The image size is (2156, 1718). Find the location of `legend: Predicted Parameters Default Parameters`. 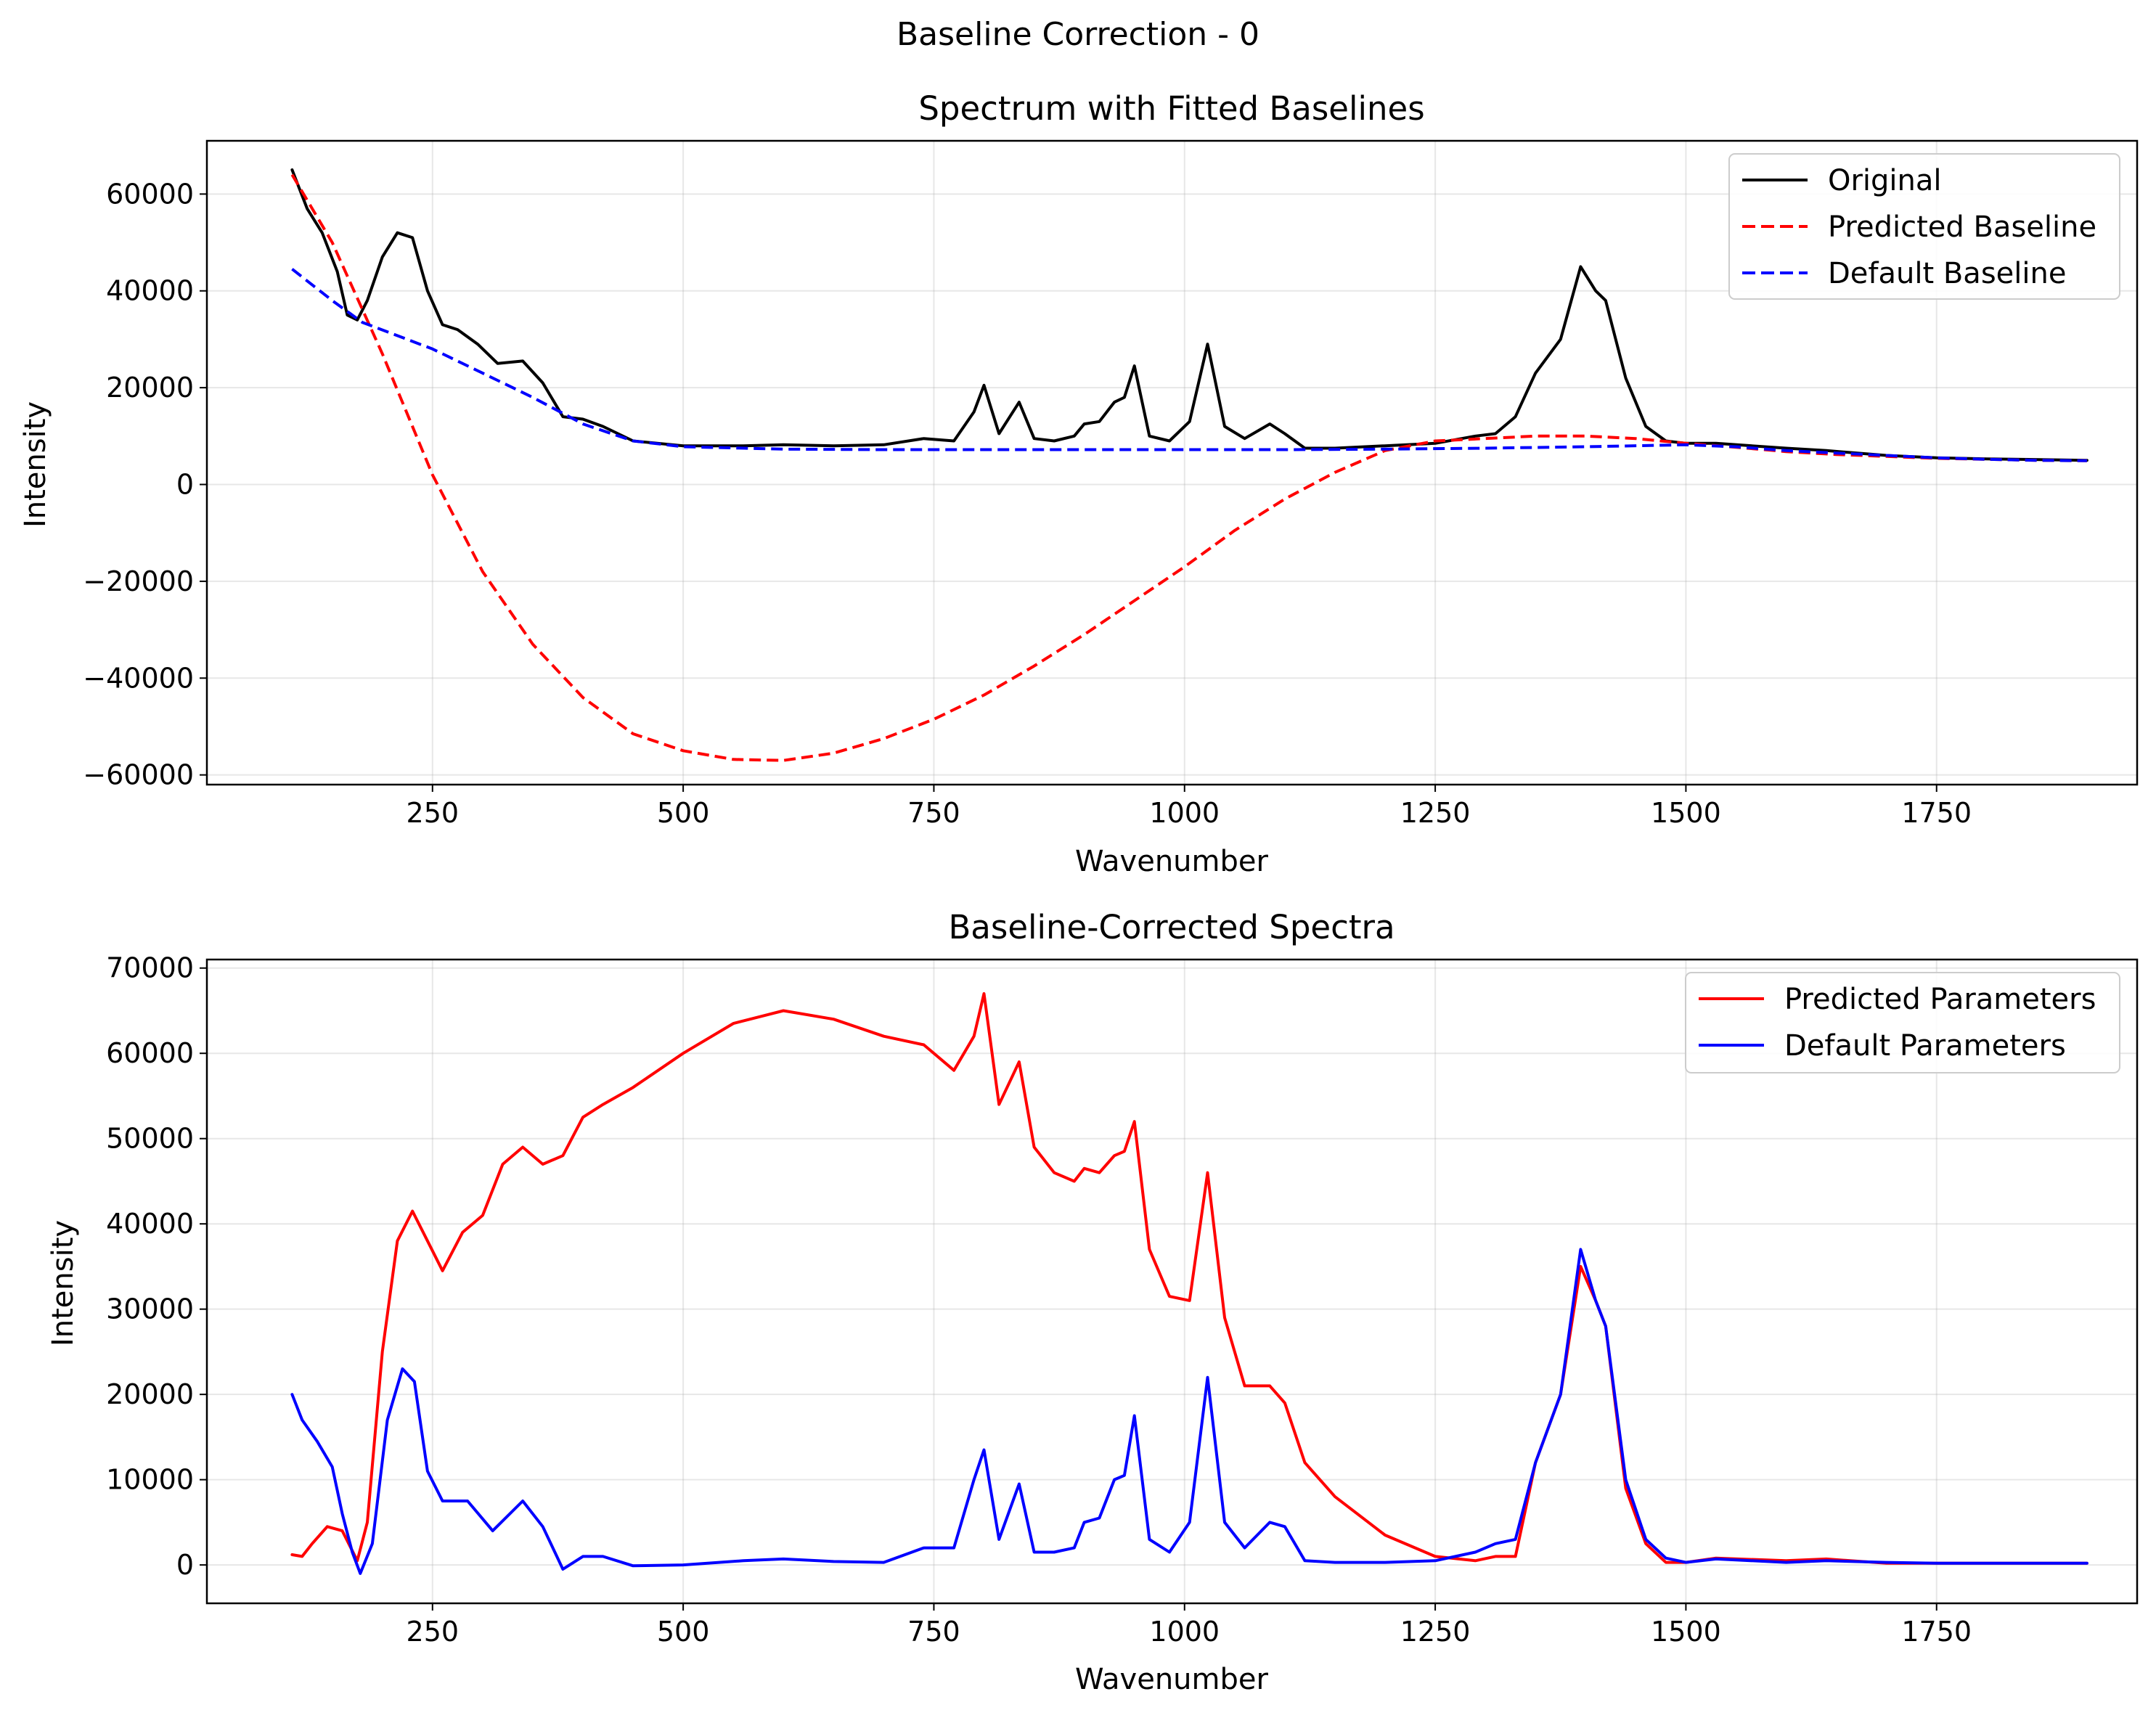

legend: Predicted Parameters Default Parameters is located at coordinates (1903, 1022).